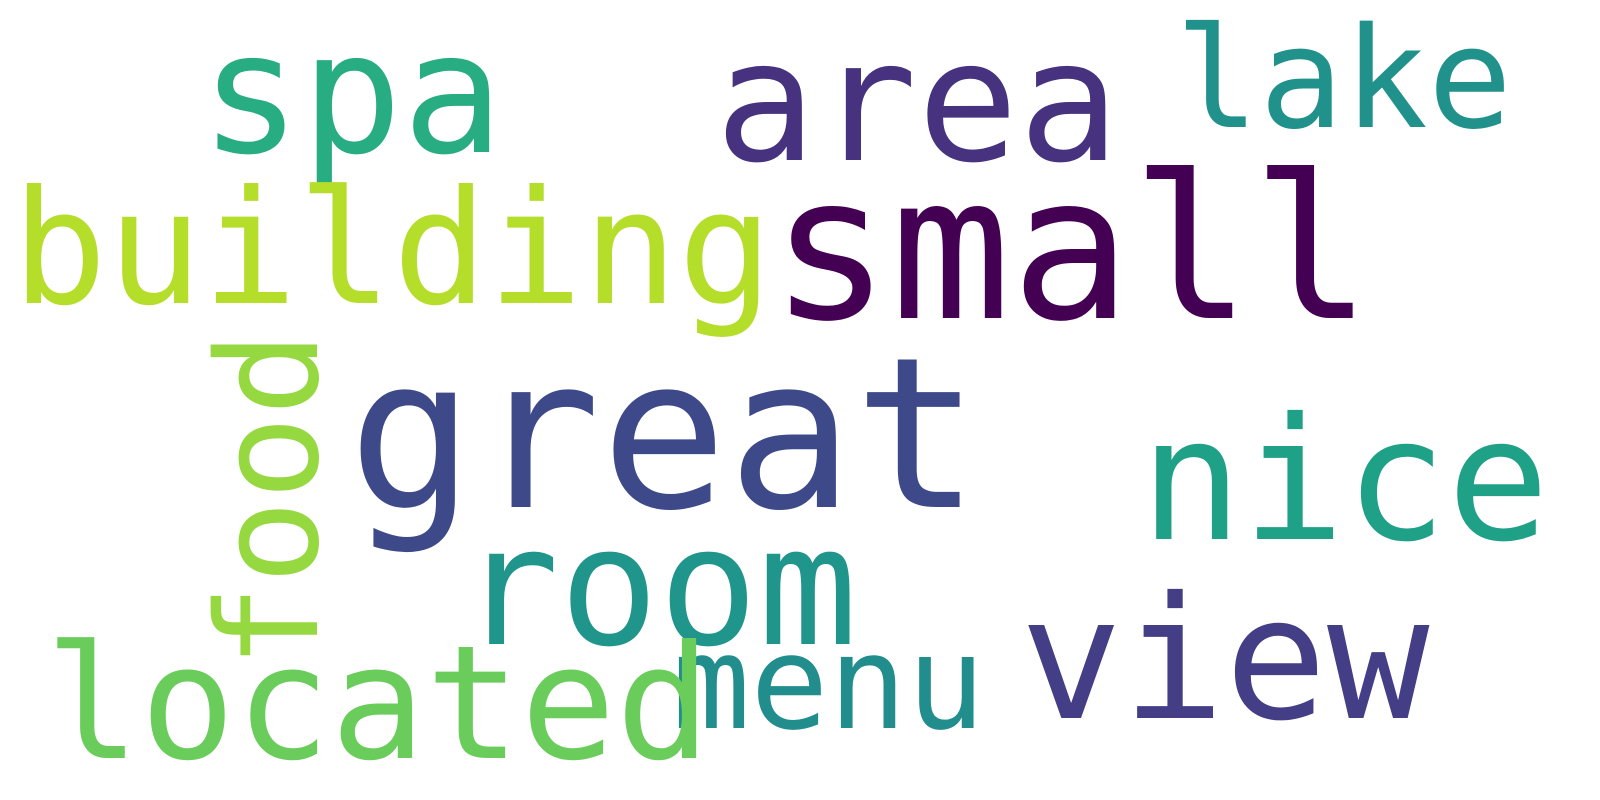  I want to click on word-area: area, so click(917, 102).